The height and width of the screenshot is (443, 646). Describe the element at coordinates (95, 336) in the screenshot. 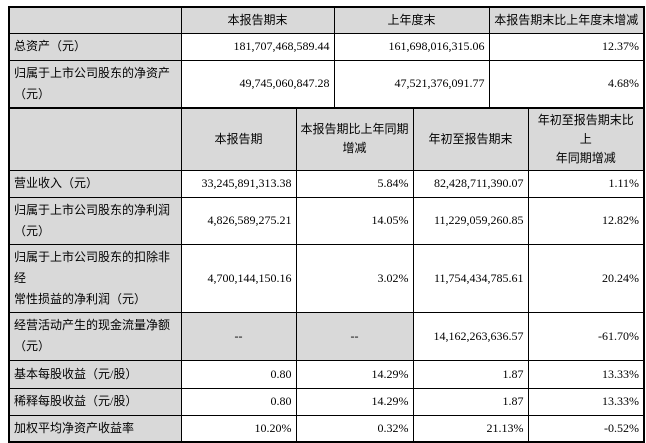

I see `row-label-operating-cash-flow: 经营活动产生的现金流量净额 （元）` at that location.